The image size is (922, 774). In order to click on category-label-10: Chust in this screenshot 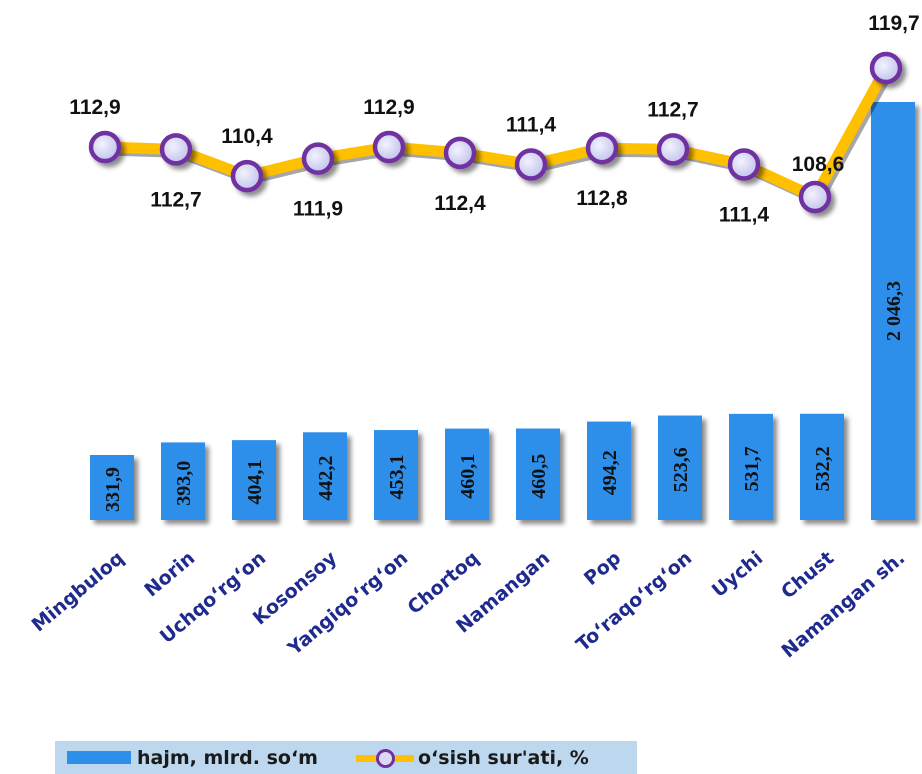, I will do `click(807, 575)`.